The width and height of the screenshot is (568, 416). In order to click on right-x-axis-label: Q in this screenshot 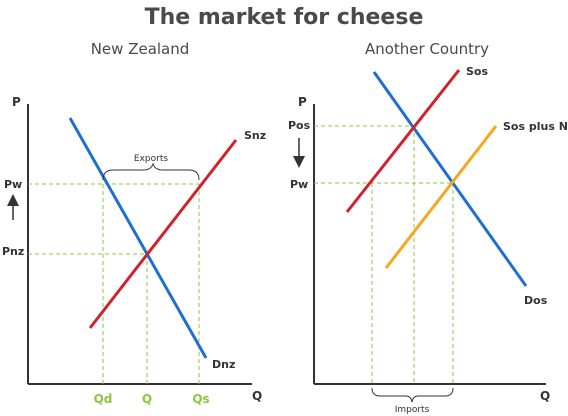, I will do `click(545, 396)`.